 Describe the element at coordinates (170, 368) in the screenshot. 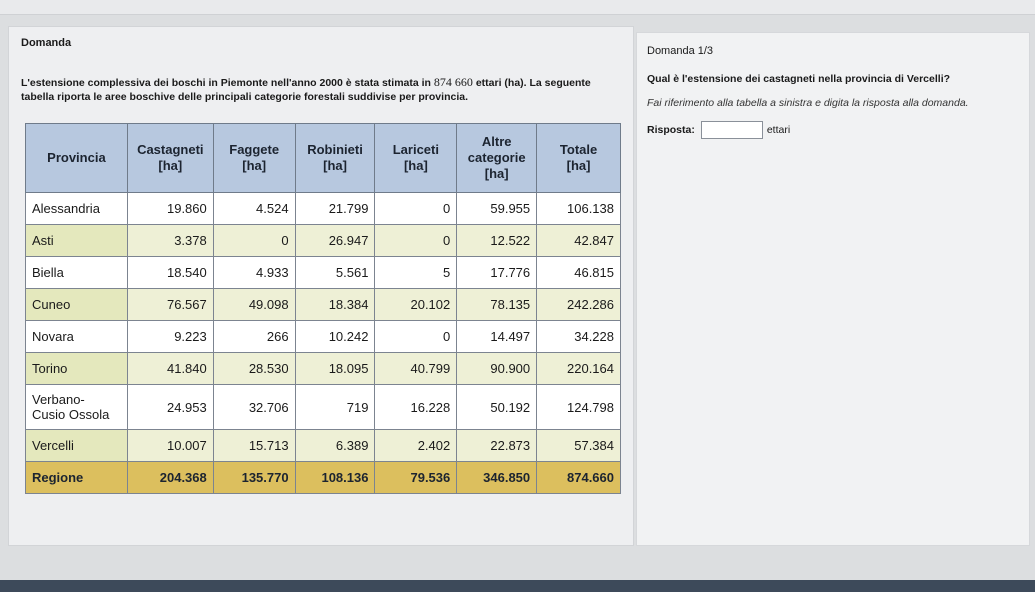

I see `cell-castagneti: 41.840` at that location.